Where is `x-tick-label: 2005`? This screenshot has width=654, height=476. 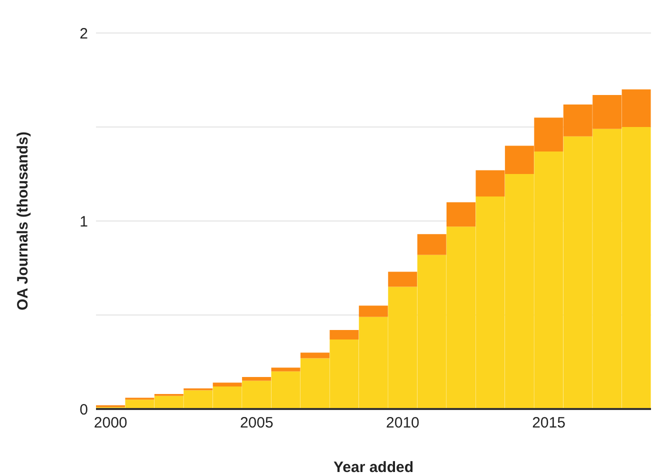 x-tick-label: 2005 is located at coordinates (257, 423).